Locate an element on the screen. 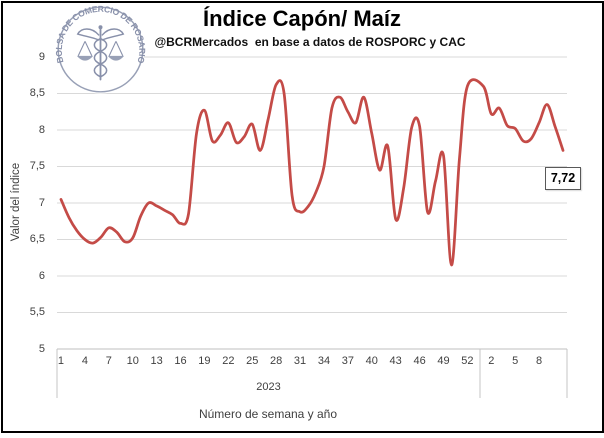 The width and height of the screenshot is (604, 438). y-tick-label: 7 is located at coordinates (41, 202).